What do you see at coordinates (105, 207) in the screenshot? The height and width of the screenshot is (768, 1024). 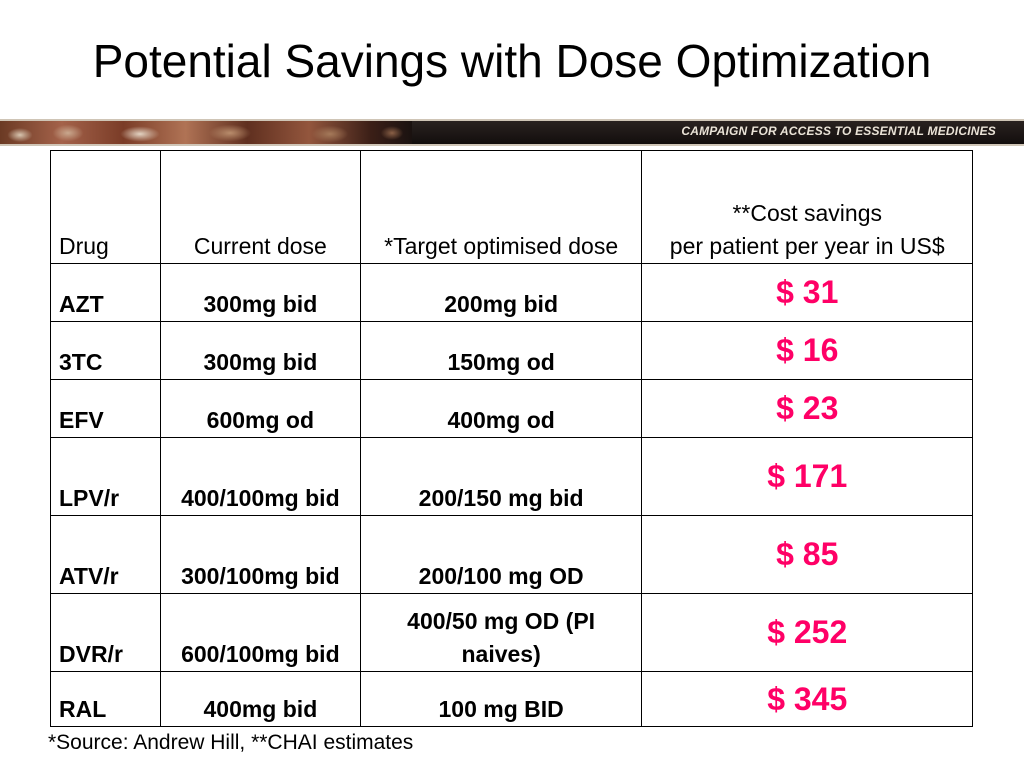 I see `header-drug: Drug` at bounding box center [105, 207].